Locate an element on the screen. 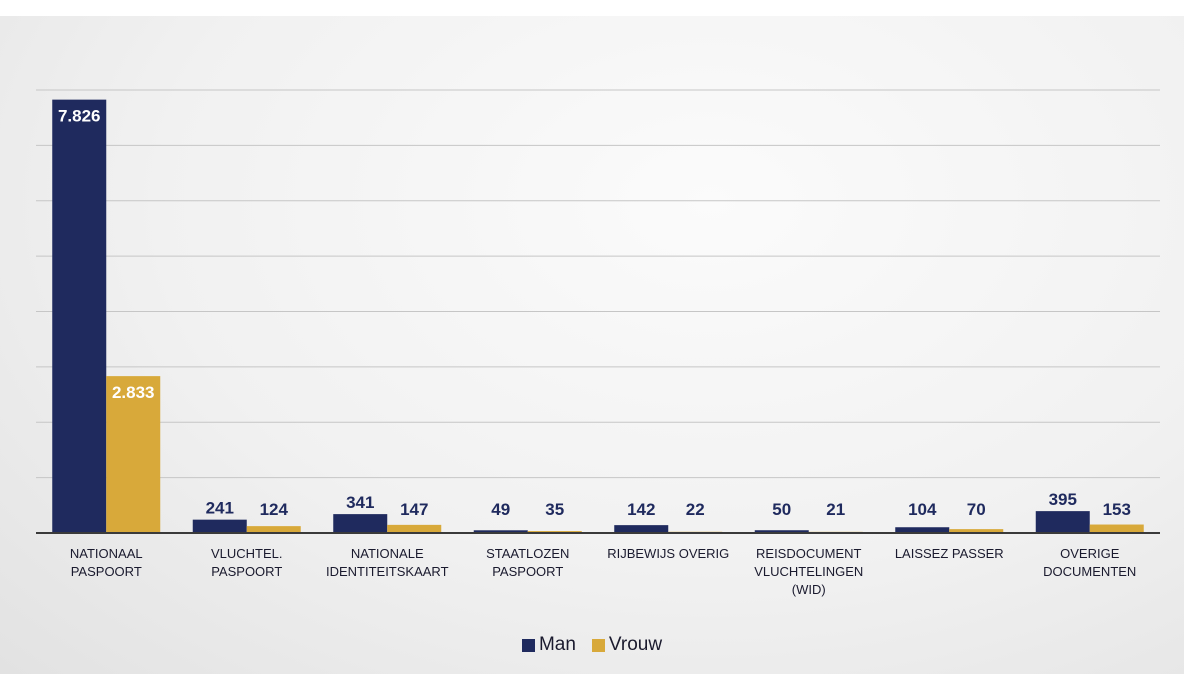  value-label-man: 395 is located at coordinates (1063, 499).